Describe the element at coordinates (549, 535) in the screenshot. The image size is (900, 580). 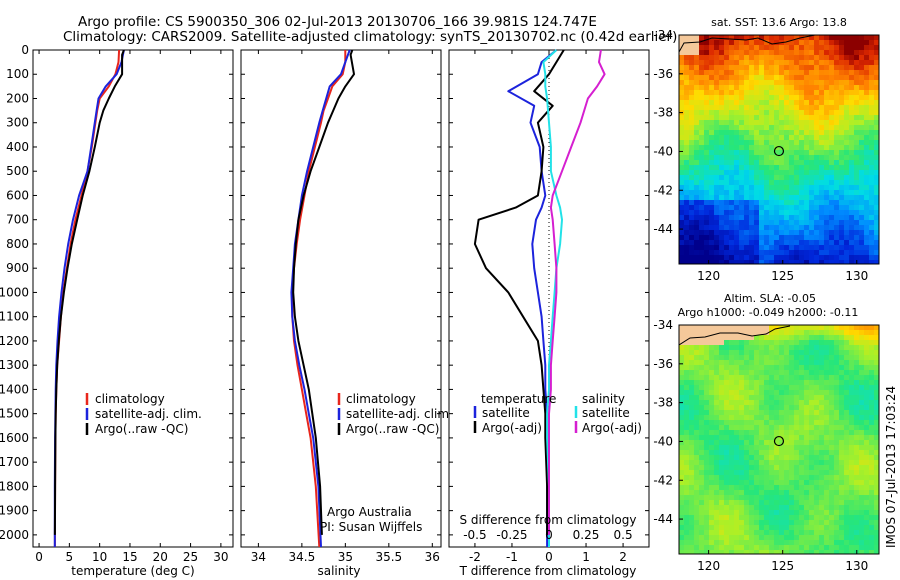
I see `x2-tick-label: 0` at that location.